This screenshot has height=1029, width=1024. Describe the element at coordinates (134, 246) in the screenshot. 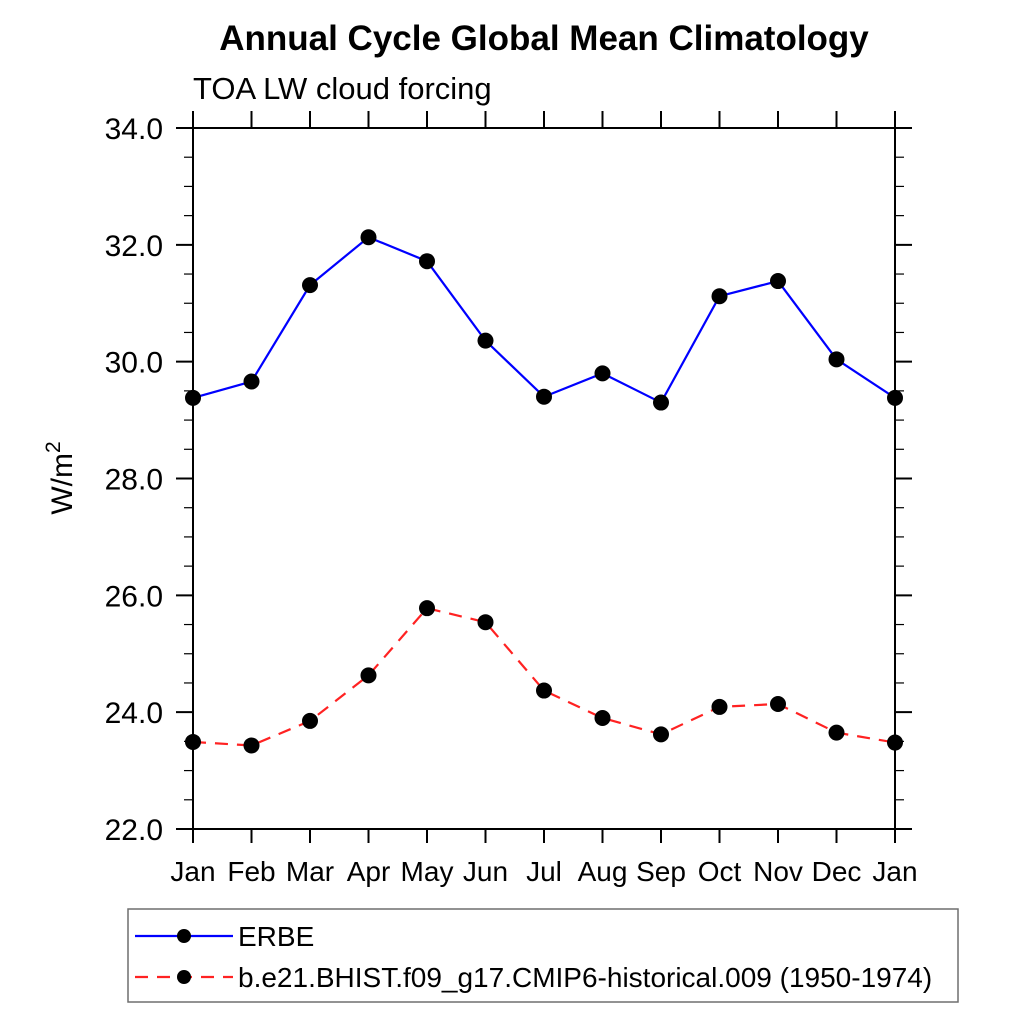

I see `y-tick-label: 32.0` at that location.